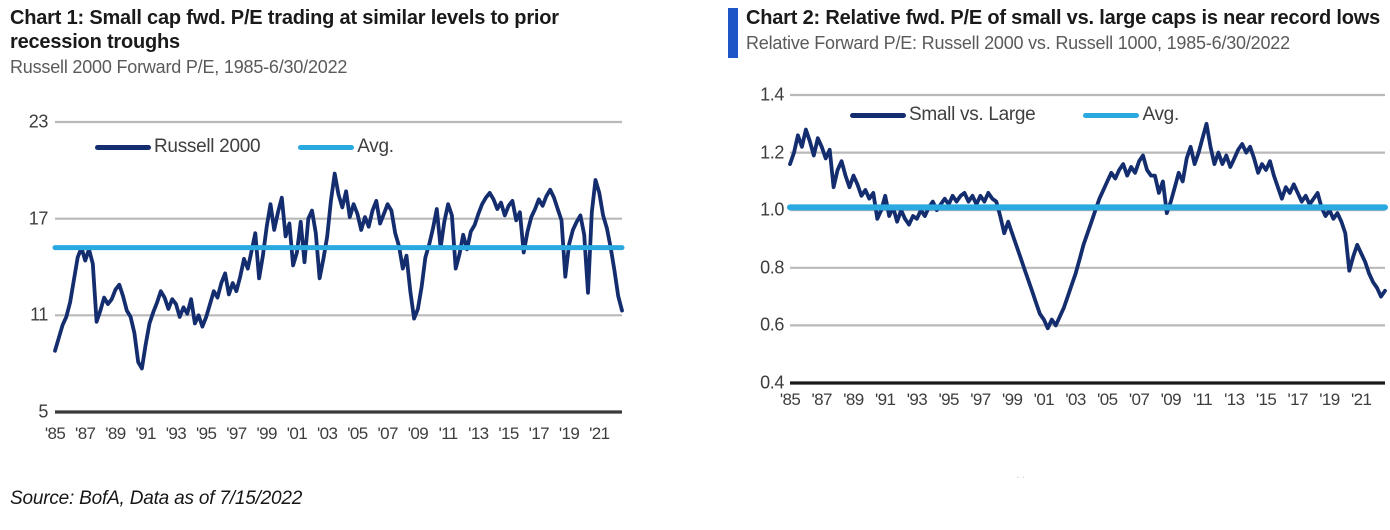 The height and width of the screenshot is (530, 1390). What do you see at coordinates (1022, 473) in the screenshot?
I see `footnote-dots: ..` at bounding box center [1022, 473].